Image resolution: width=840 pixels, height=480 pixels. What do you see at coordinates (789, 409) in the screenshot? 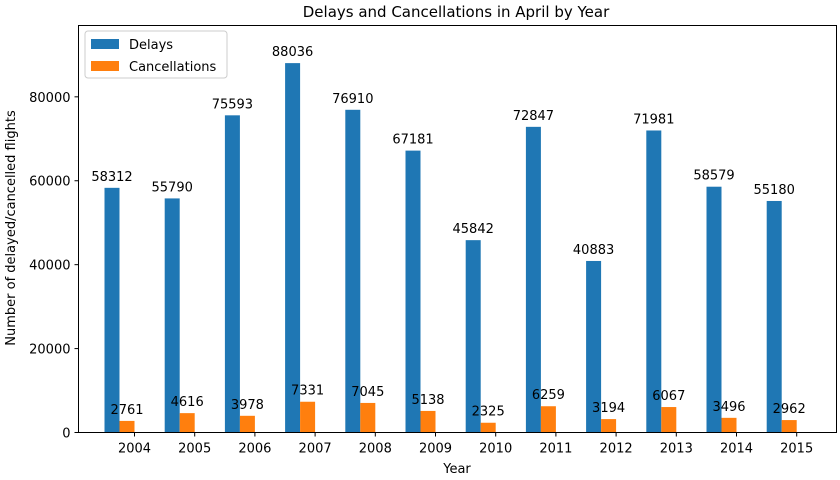
I see `data-label-cancellations-2015: 2962` at bounding box center [789, 409].